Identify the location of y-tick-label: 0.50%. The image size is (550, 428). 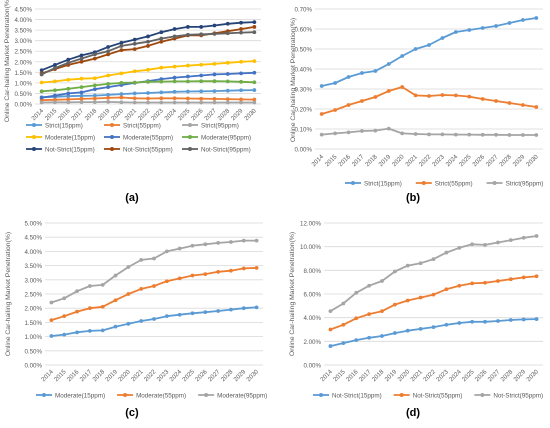
(23, 94).